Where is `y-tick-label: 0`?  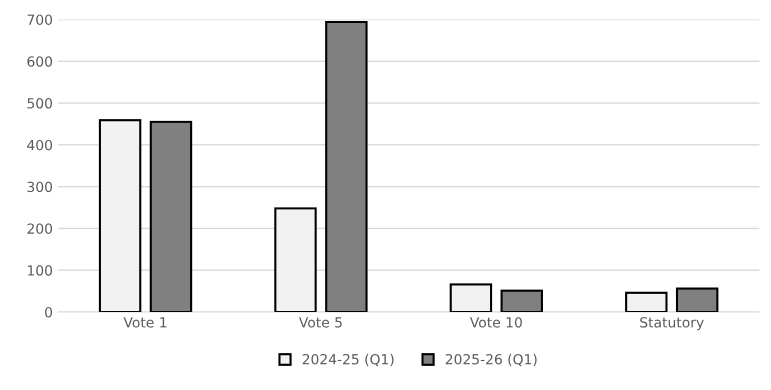 y-tick-label: 0 is located at coordinates (48, 312).